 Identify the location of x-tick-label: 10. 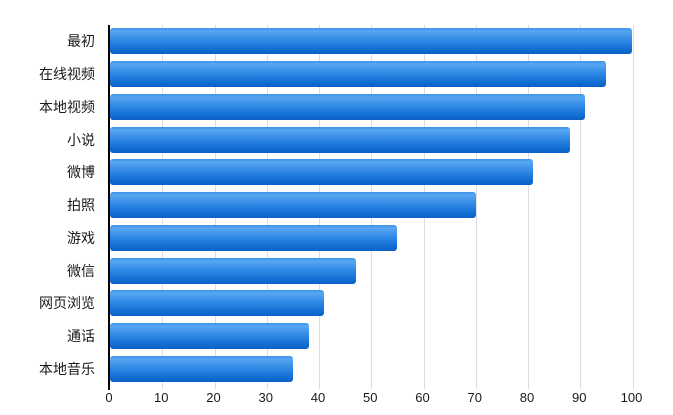
(161, 397).